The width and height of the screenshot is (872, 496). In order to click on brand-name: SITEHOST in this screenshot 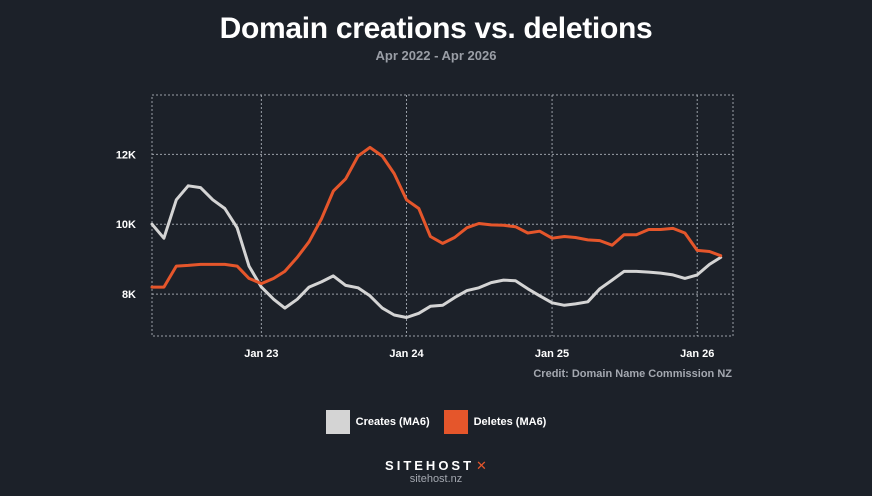, I will do `click(430, 465)`.